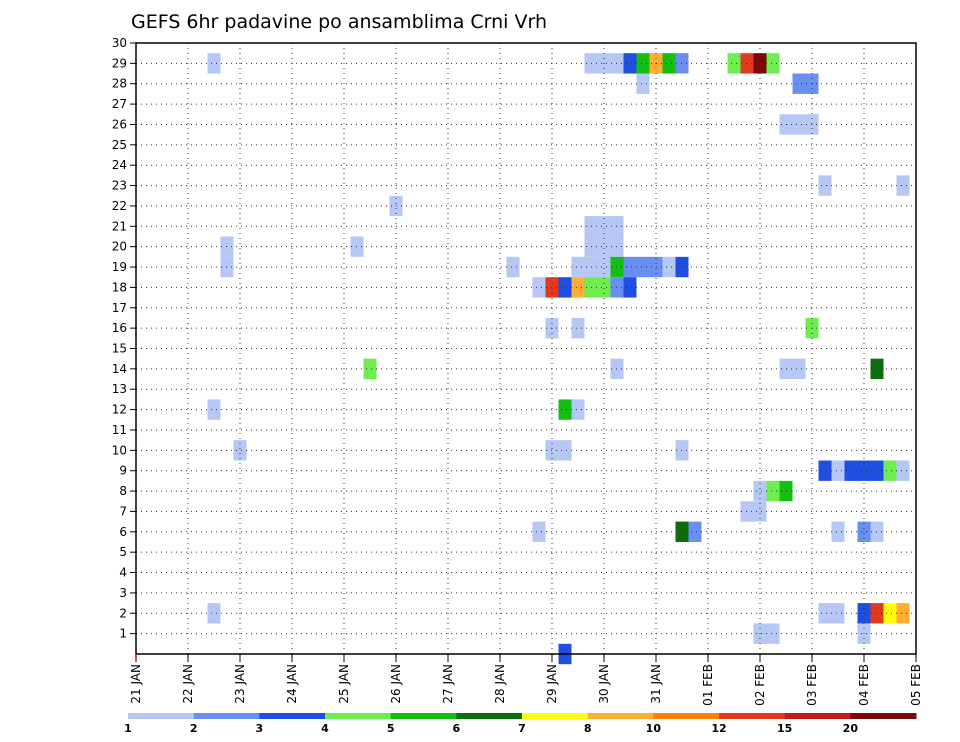  What do you see at coordinates (119, 206) in the screenshot?
I see `y-tick-label: 22` at bounding box center [119, 206].